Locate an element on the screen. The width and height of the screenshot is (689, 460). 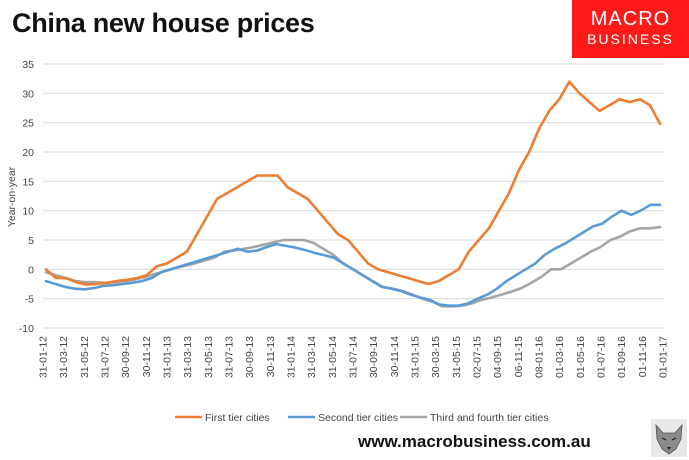
x-tick-label: 31-07-12 is located at coordinates (106, 357).